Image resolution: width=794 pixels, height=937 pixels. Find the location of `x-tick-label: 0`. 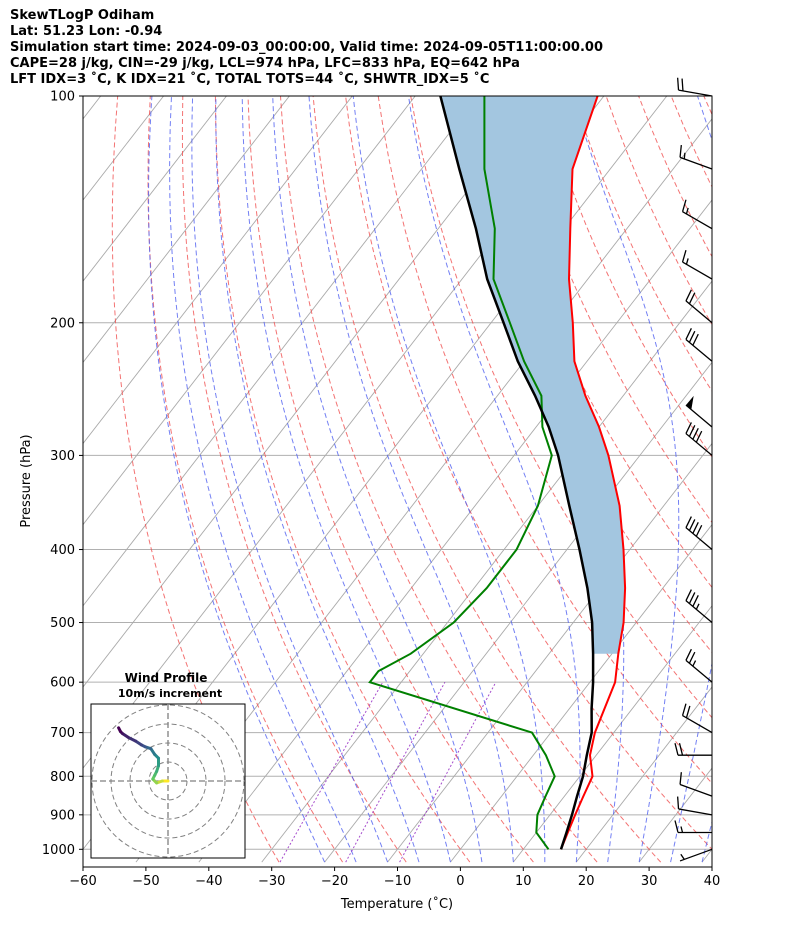

x-tick-label: 0 is located at coordinates (460, 881).